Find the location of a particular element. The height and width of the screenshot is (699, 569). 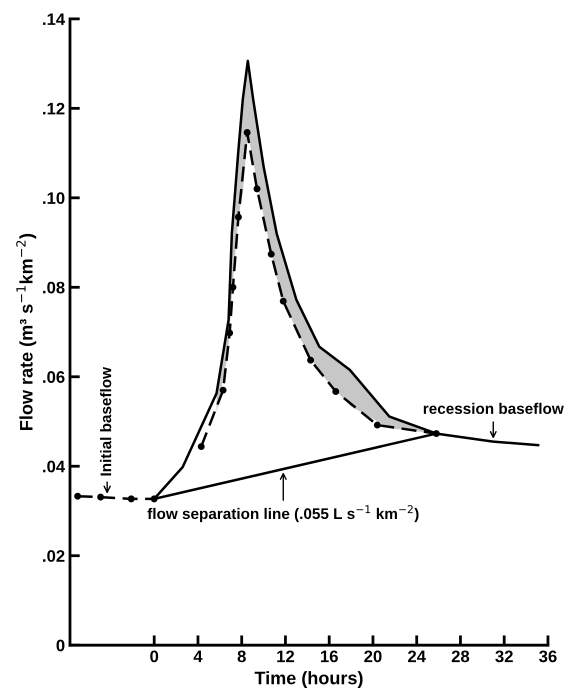

y-tick-label: .04 is located at coordinates (54, 466).